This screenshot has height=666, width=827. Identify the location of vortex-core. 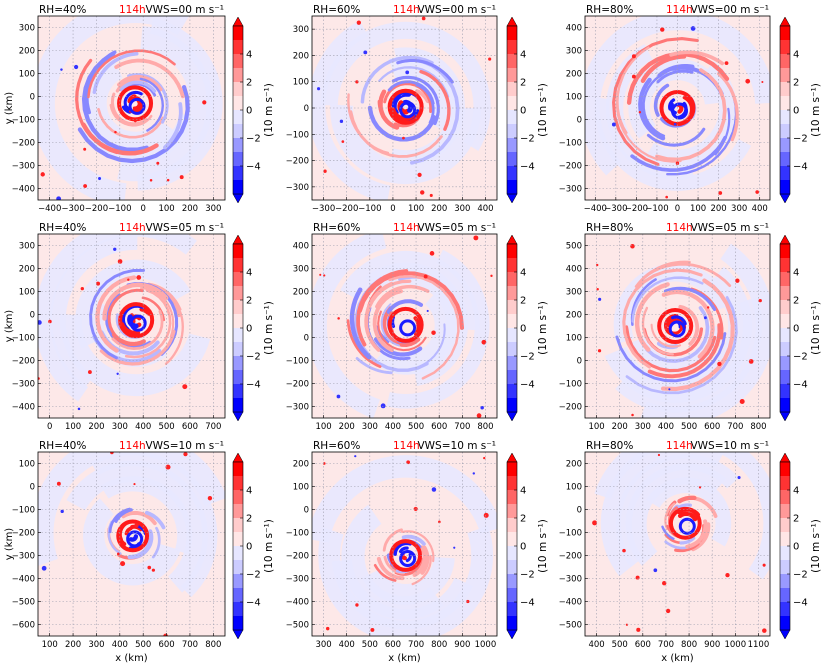
(133, 536).